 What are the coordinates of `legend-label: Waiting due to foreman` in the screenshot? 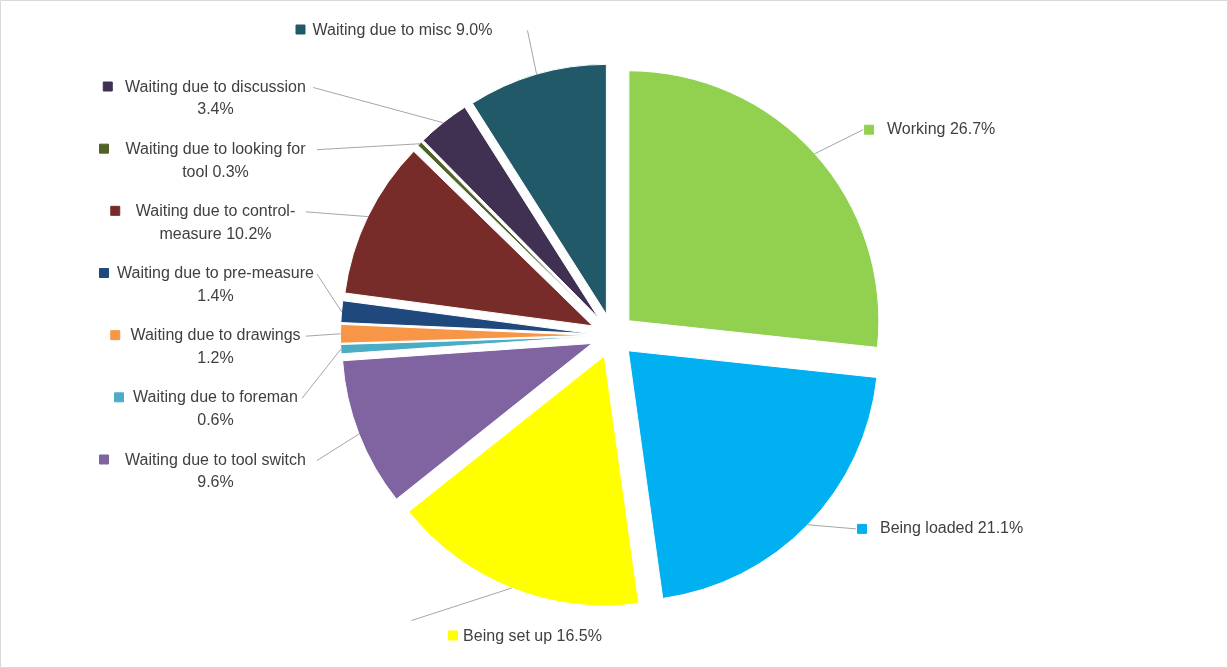 It's located at (215, 397).